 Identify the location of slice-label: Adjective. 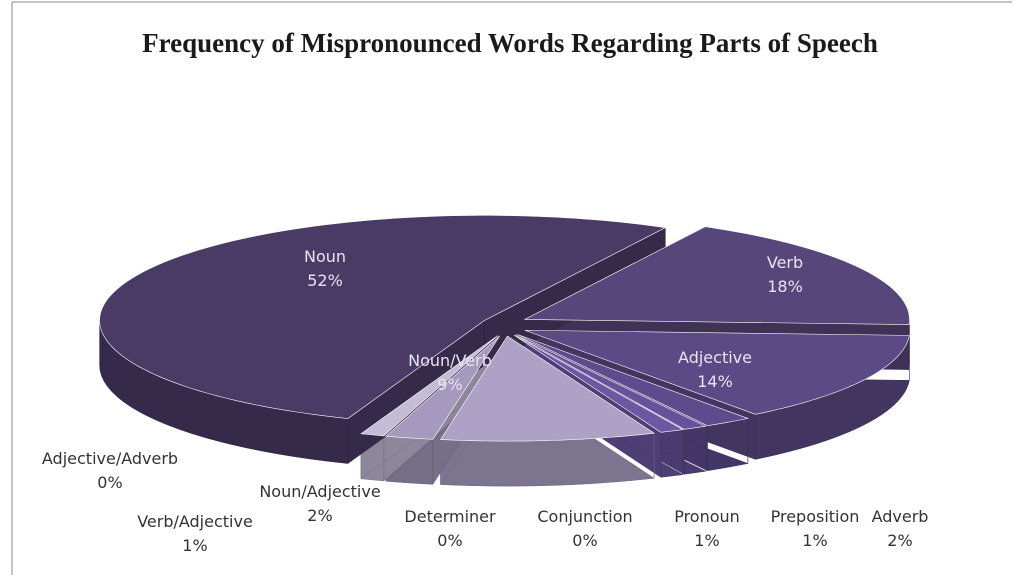
(715, 357).